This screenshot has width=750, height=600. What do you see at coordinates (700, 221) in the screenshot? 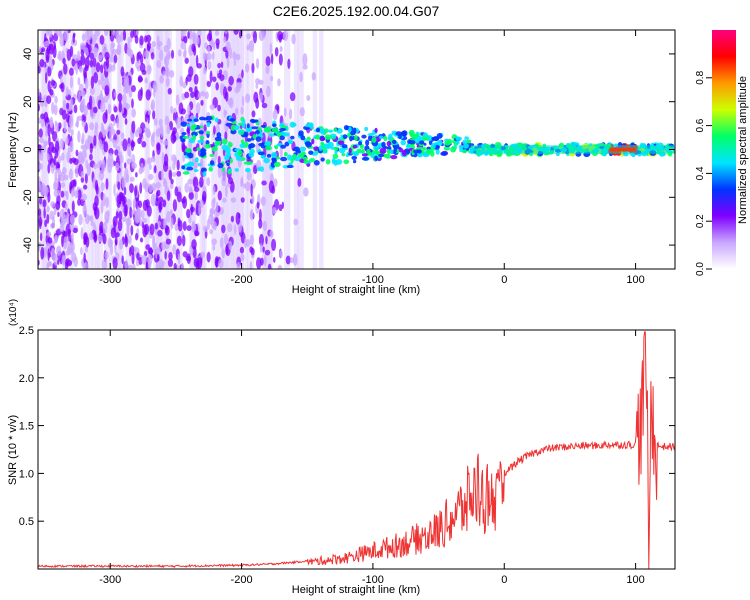
I see `colorbar-tick-label: 0.2` at bounding box center [700, 221].